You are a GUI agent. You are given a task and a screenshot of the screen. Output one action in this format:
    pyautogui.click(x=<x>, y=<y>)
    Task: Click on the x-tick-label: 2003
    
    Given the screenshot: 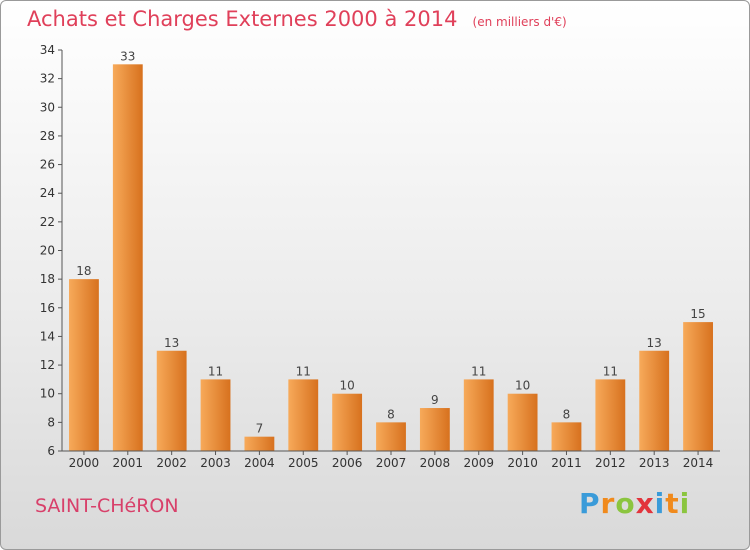 What is the action you would take?
    pyautogui.click(x=215, y=463)
    